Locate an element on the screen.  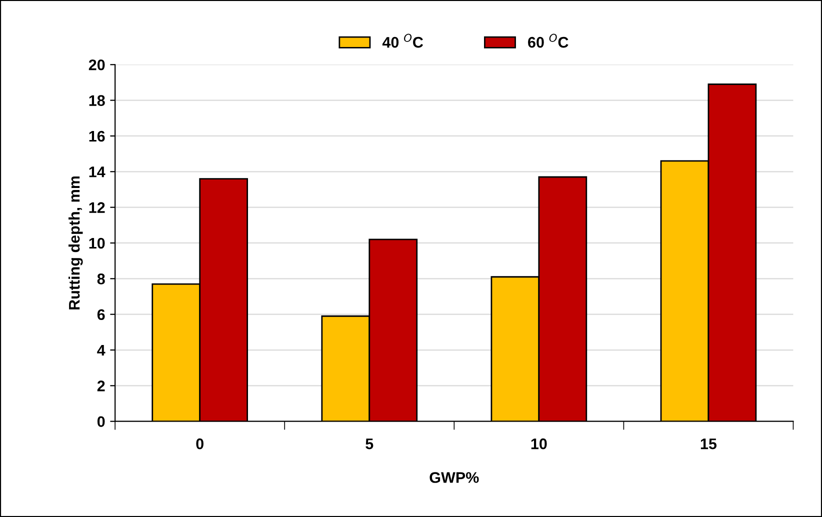
y-tick-label: 4 is located at coordinates (101, 350).